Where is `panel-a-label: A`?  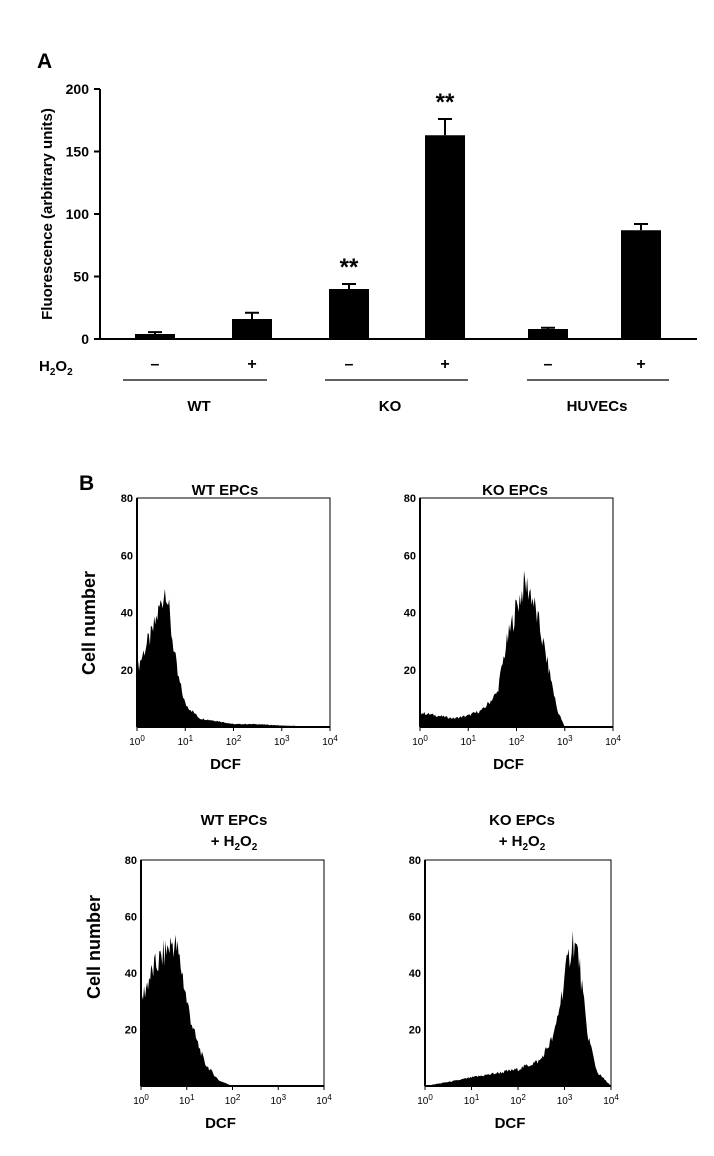 panel-a-label: A is located at coordinates (44, 61).